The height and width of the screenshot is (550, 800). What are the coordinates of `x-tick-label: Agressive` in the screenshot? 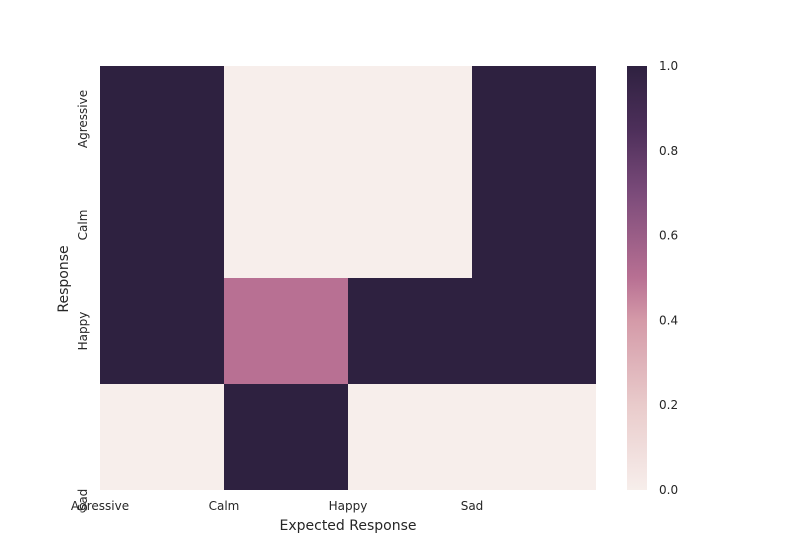 It's located at (100, 506).